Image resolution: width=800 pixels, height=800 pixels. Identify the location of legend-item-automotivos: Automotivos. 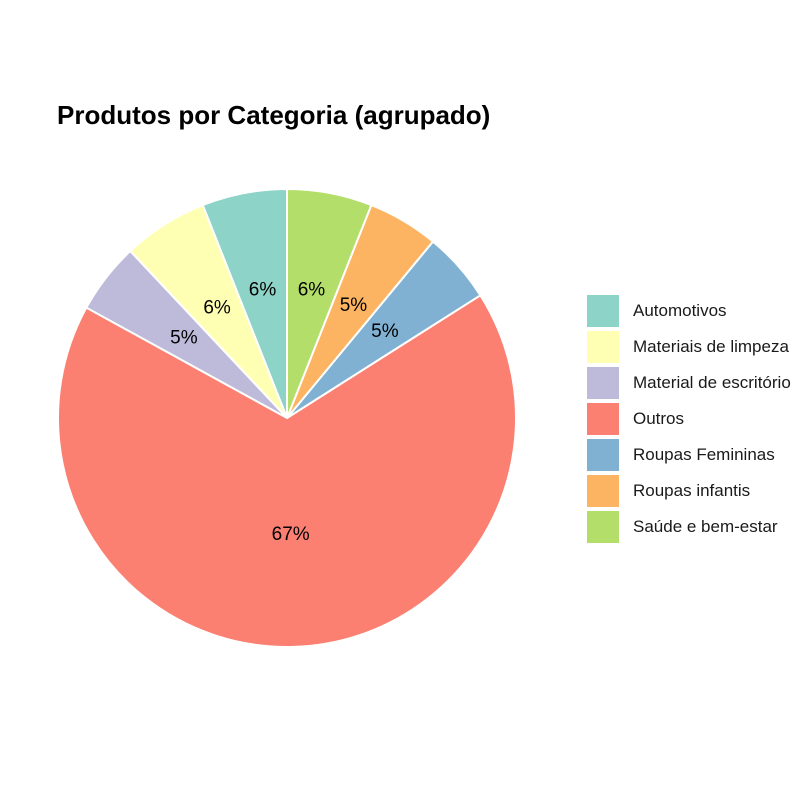
(689, 311).